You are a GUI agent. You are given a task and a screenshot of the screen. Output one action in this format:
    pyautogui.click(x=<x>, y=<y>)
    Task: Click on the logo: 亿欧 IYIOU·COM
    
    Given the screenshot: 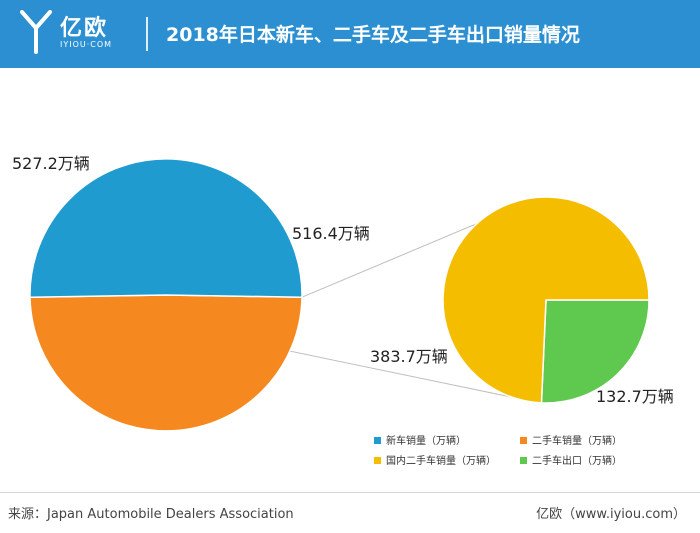 What is the action you would take?
    pyautogui.click(x=76, y=33)
    